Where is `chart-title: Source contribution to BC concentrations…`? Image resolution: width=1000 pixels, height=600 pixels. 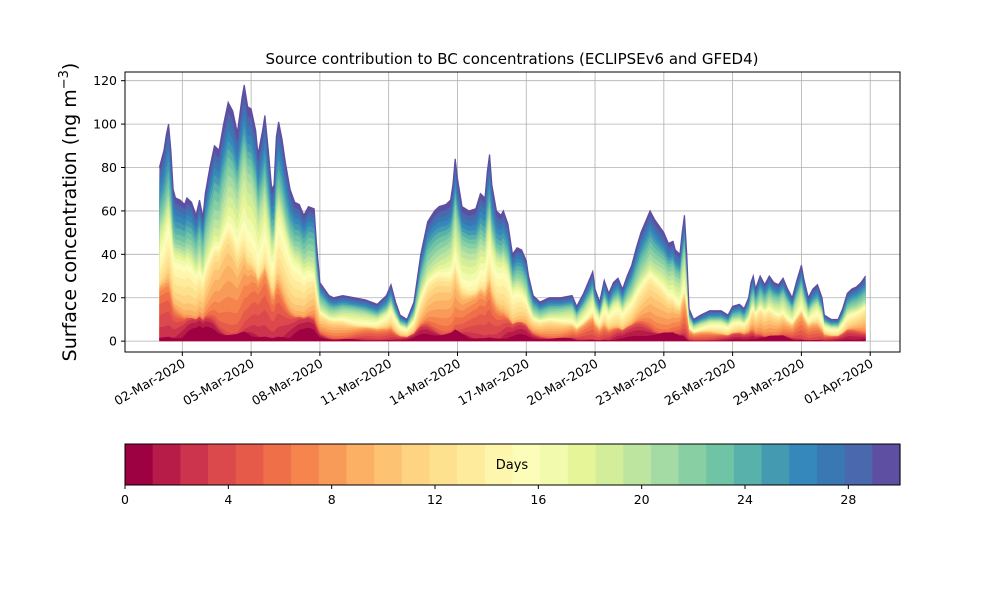
chart-title: Source contribution to BC concentrations… is located at coordinates (511, 59).